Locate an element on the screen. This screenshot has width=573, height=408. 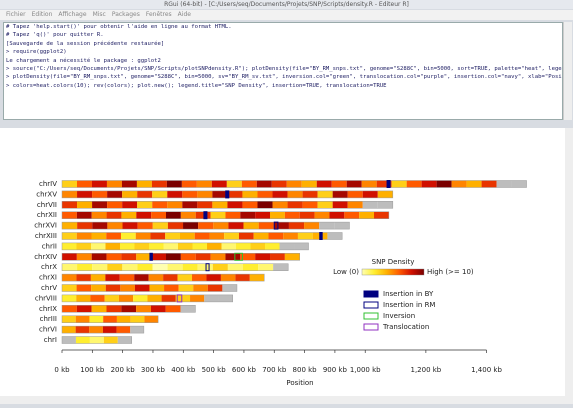
console-line: > require(ggplot2) is located at coordinates (36, 52).